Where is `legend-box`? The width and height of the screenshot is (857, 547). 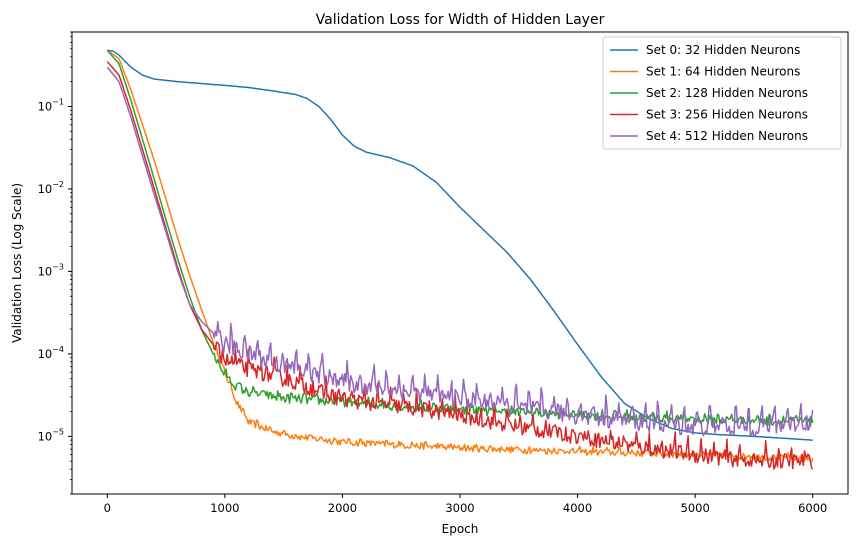 legend-box is located at coordinates (722, 93).